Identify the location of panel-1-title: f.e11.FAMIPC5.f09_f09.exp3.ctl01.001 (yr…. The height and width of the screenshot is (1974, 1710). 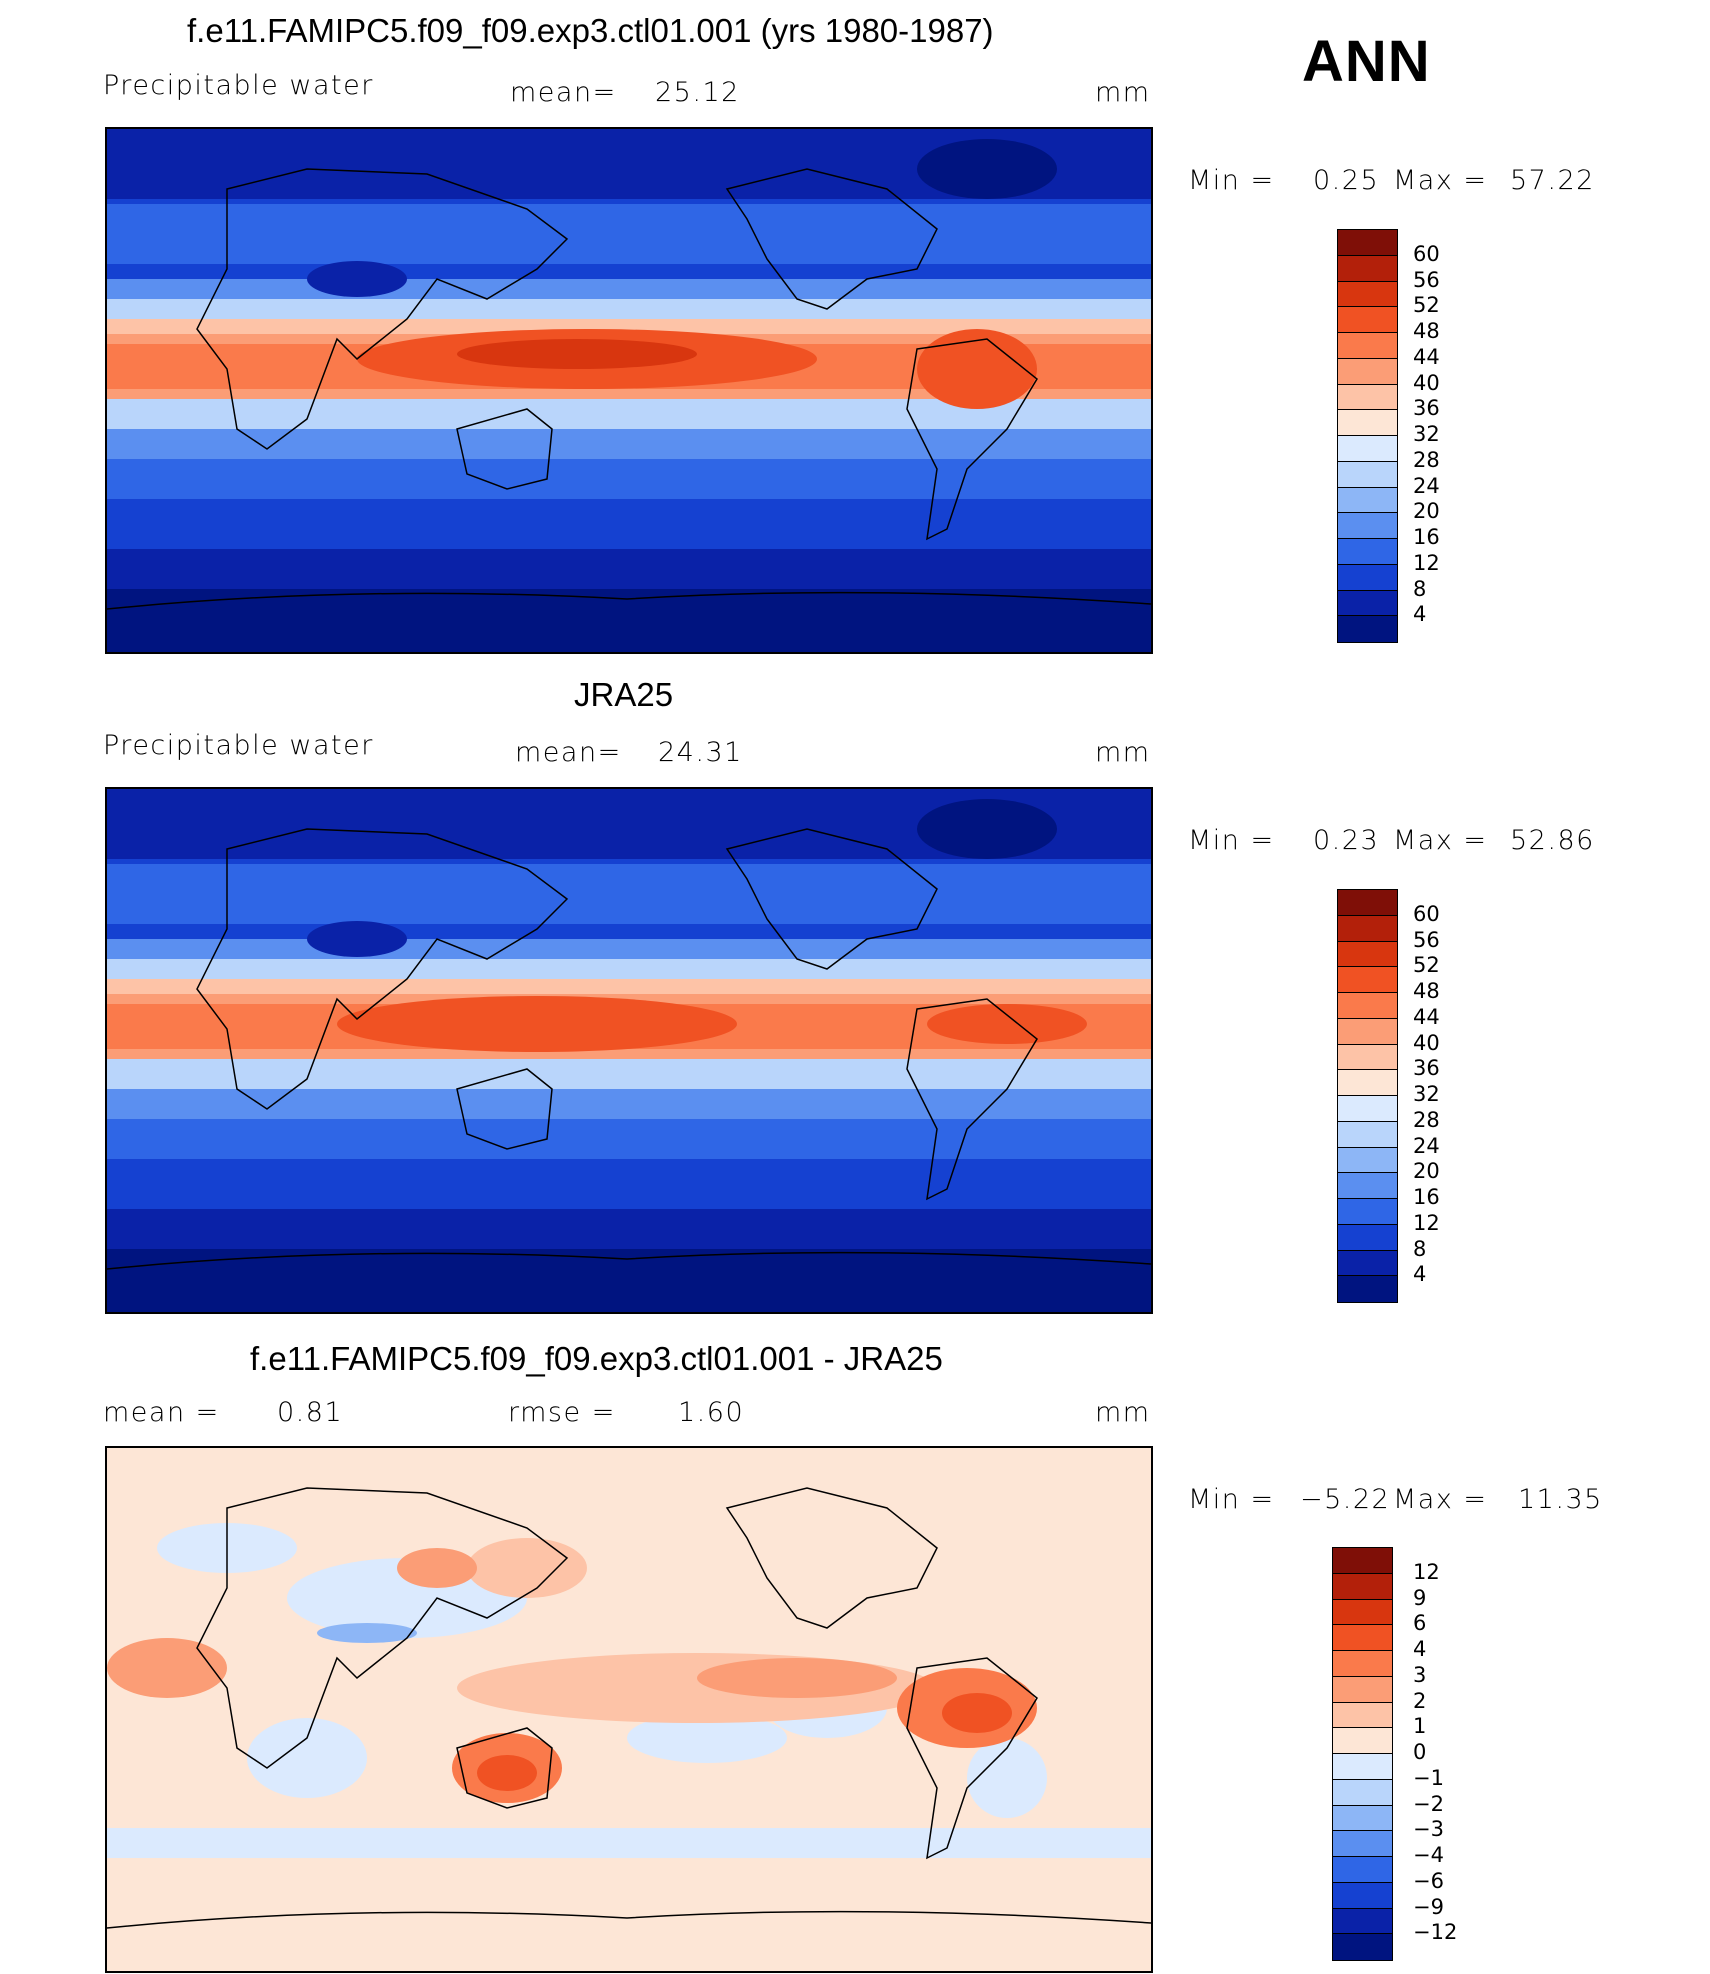
(590, 30).